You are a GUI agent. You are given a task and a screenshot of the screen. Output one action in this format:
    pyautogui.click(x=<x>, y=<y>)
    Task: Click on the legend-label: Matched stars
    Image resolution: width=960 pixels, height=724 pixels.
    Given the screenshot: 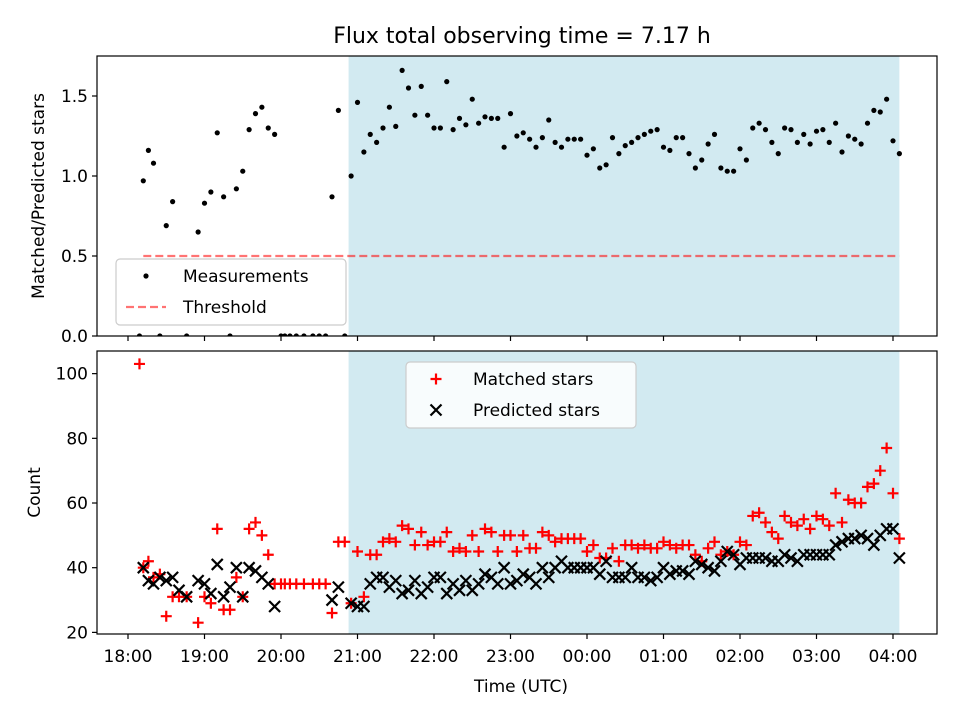 What is the action you would take?
    pyautogui.click(x=533, y=380)
    